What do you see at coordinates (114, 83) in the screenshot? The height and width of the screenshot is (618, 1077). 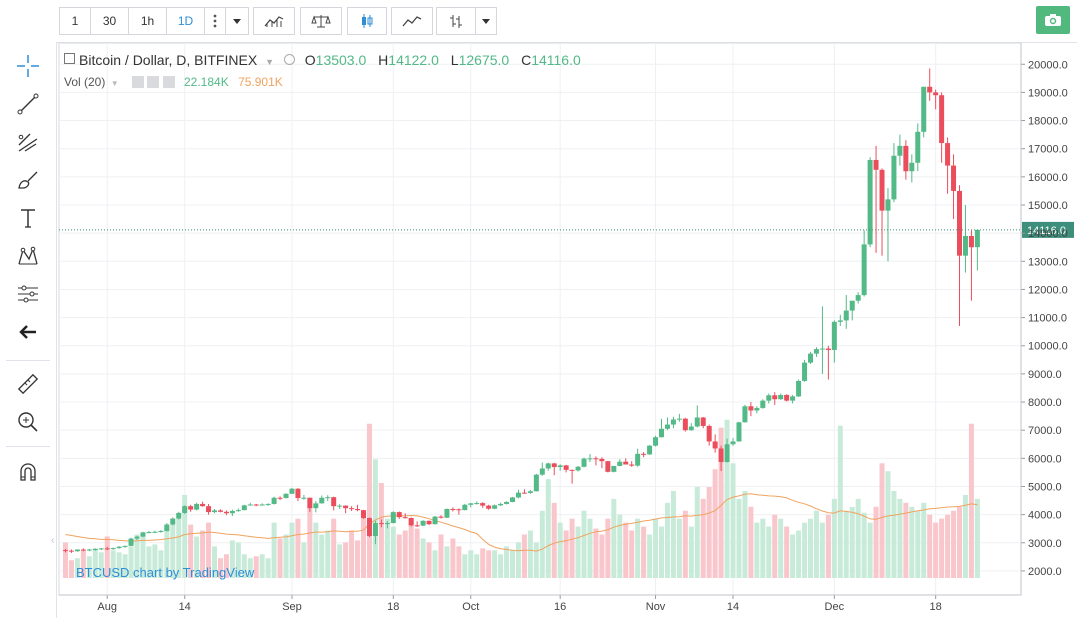 I see `volume-dropdown-icon: ▼` at bounding box center [114, 83].